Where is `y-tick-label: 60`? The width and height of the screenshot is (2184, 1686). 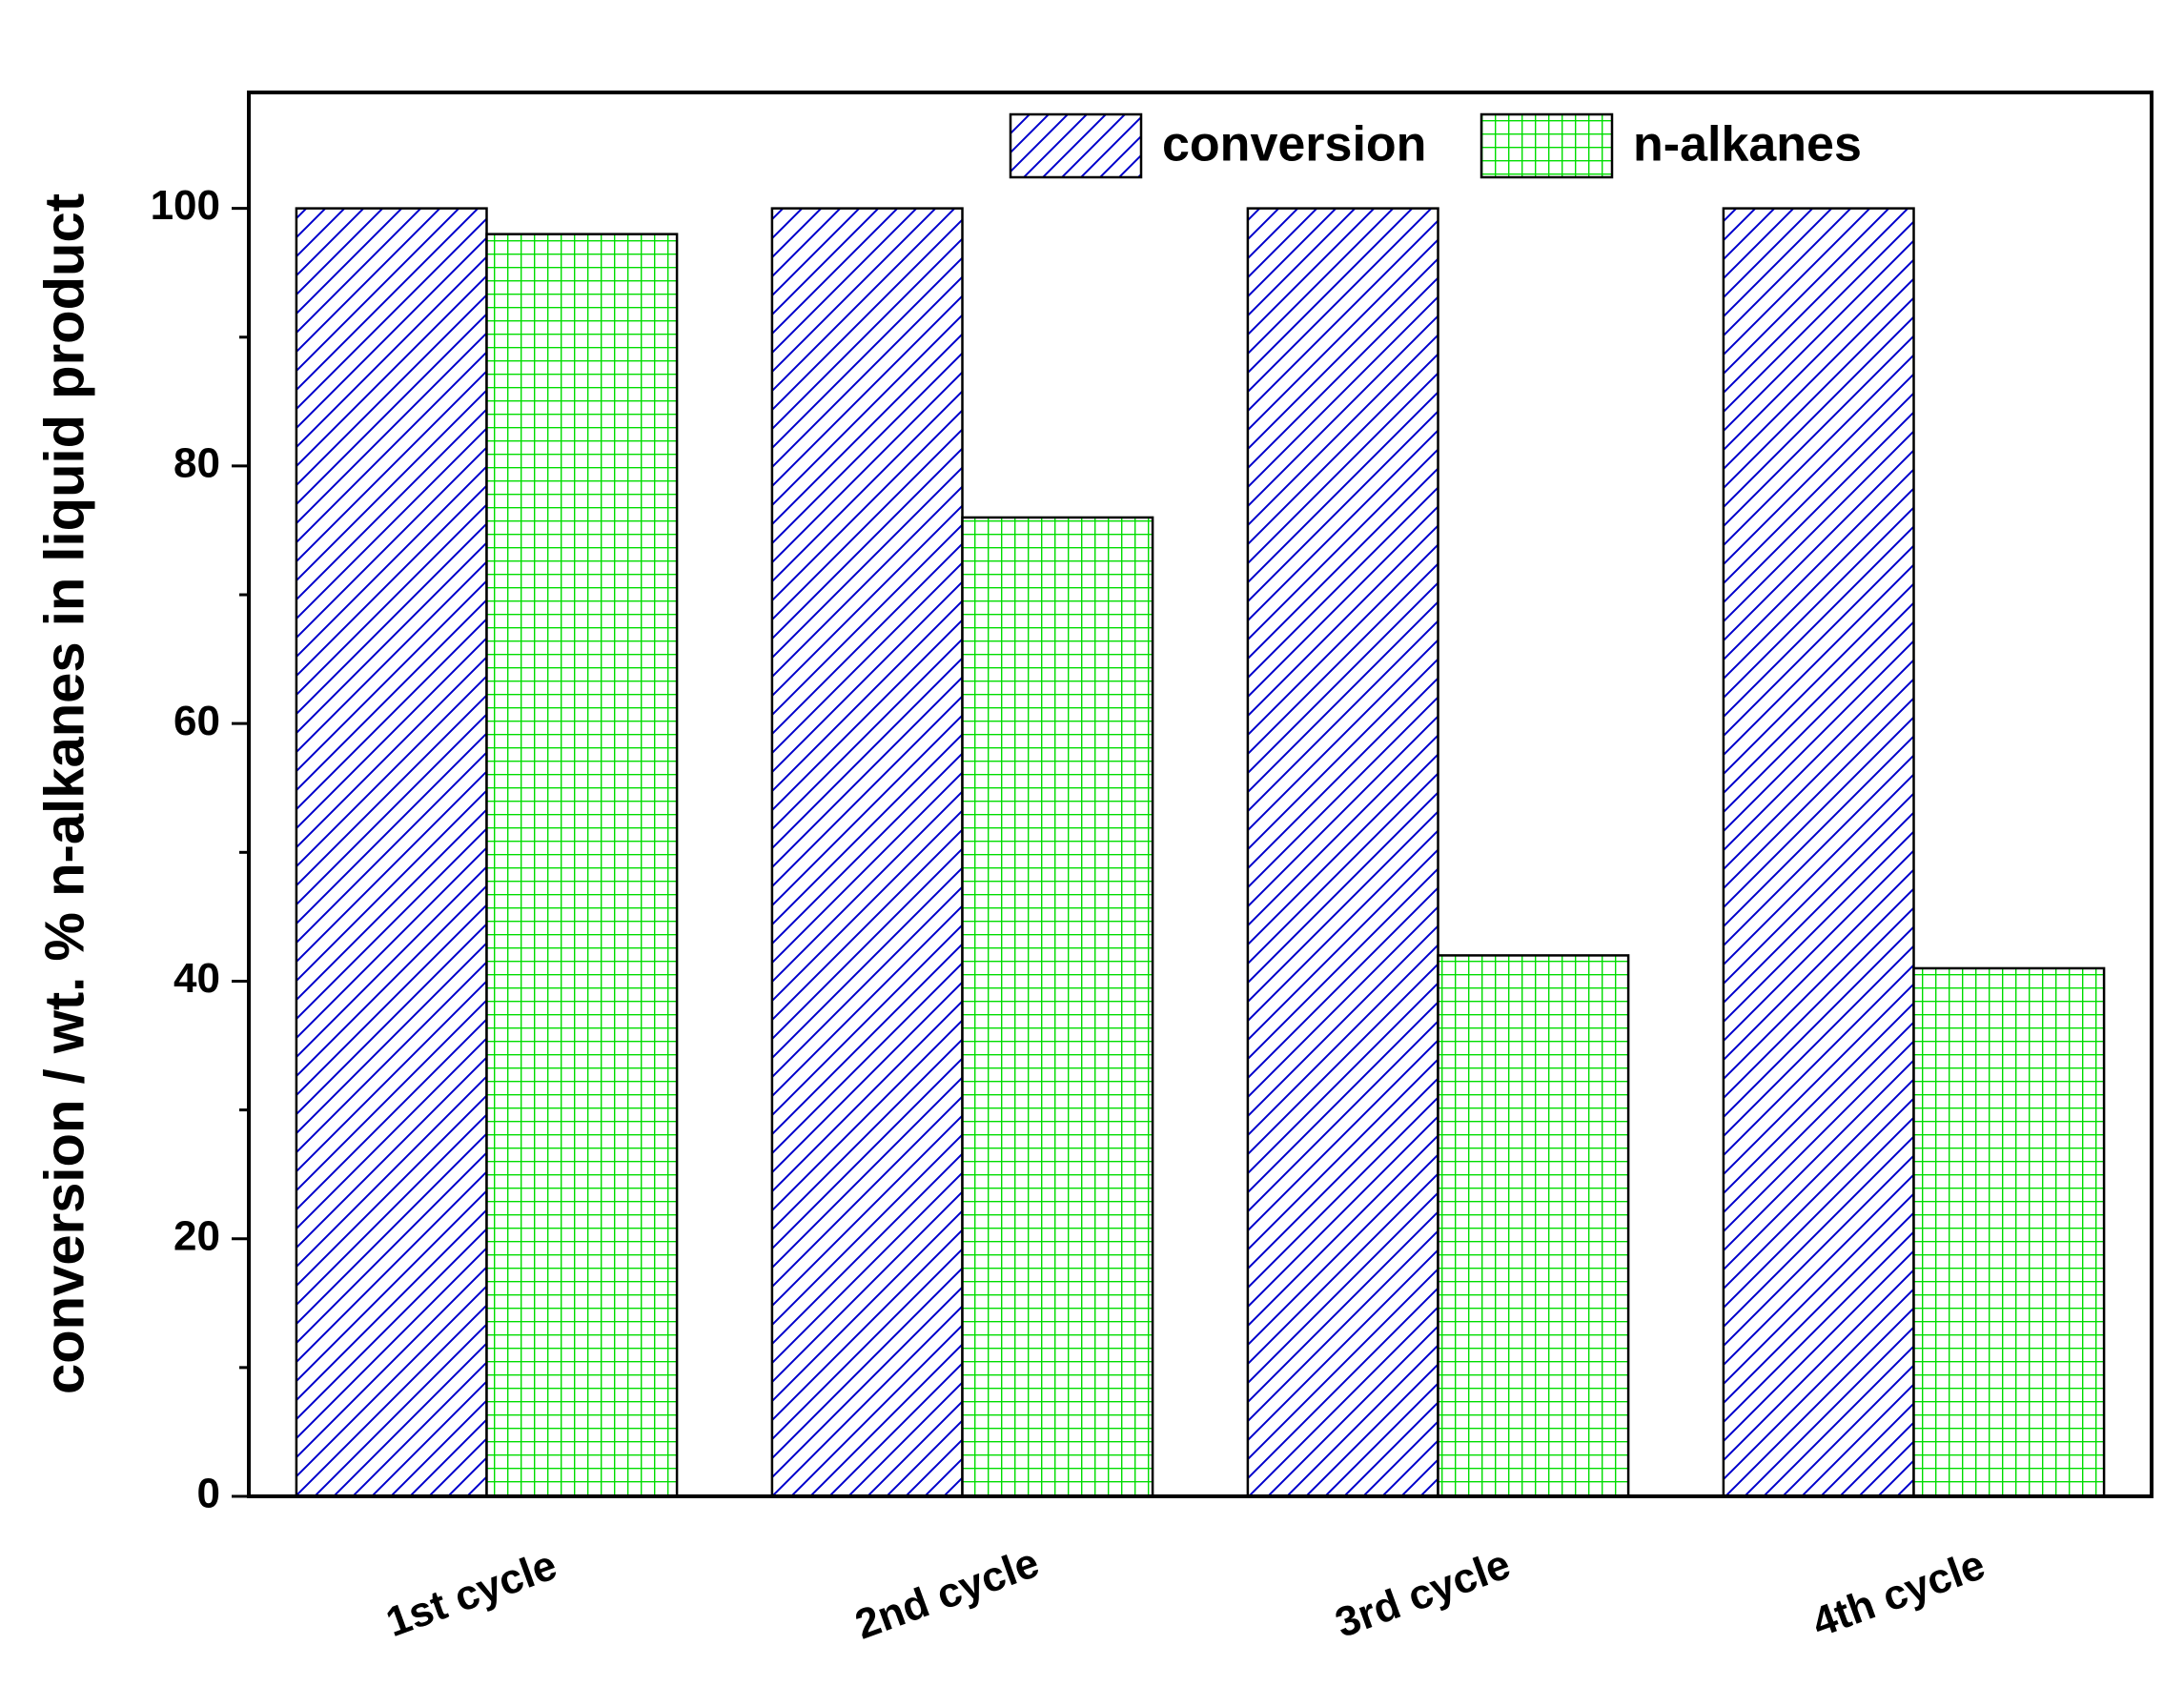
y-tick-label: 60 is located at coordinates (196, 721).